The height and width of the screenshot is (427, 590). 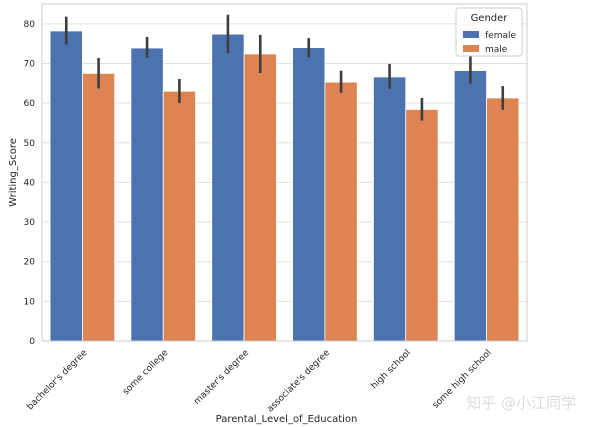 What do you see at coordinates (30, 64) in the screenshot?
I see `y-tick-label: 70` at bounding box center [30, 64].